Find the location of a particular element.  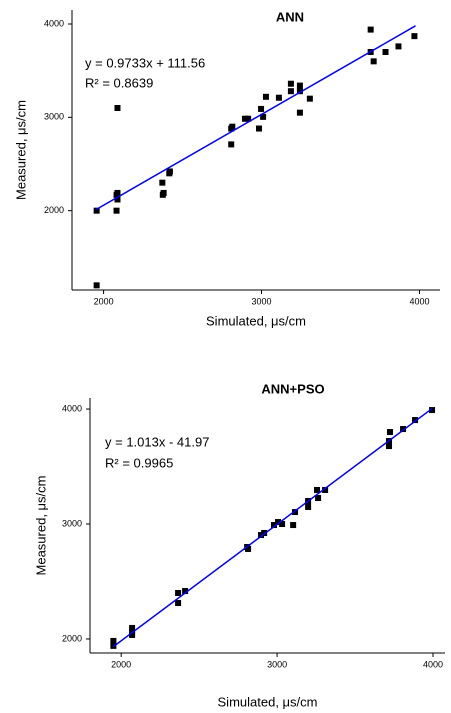

trendline-r2: R² = 0.8639 is located at coordinates (119, 82).